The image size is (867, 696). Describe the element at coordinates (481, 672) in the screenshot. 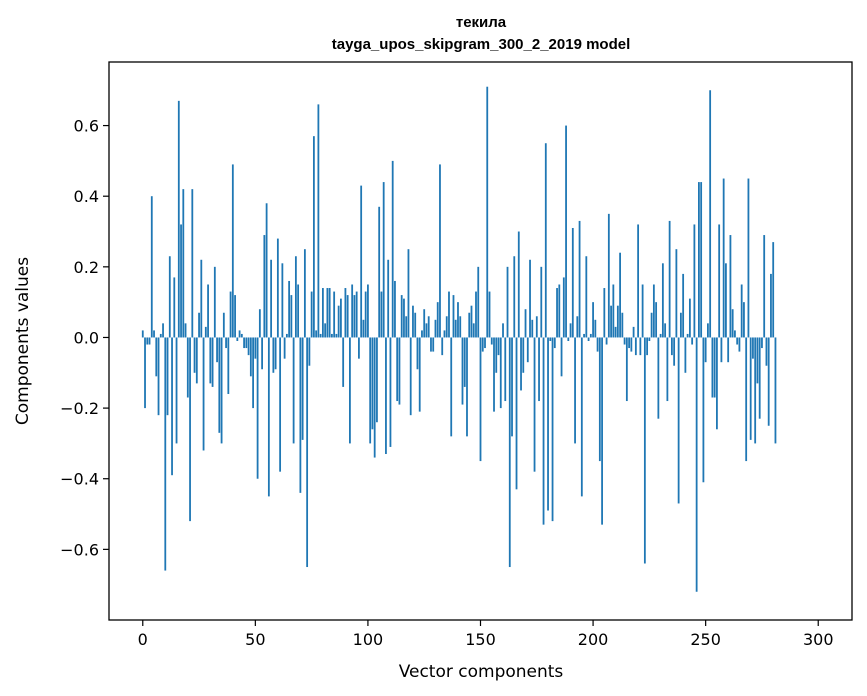

I see `x-axis-label: Vector components` at that location.